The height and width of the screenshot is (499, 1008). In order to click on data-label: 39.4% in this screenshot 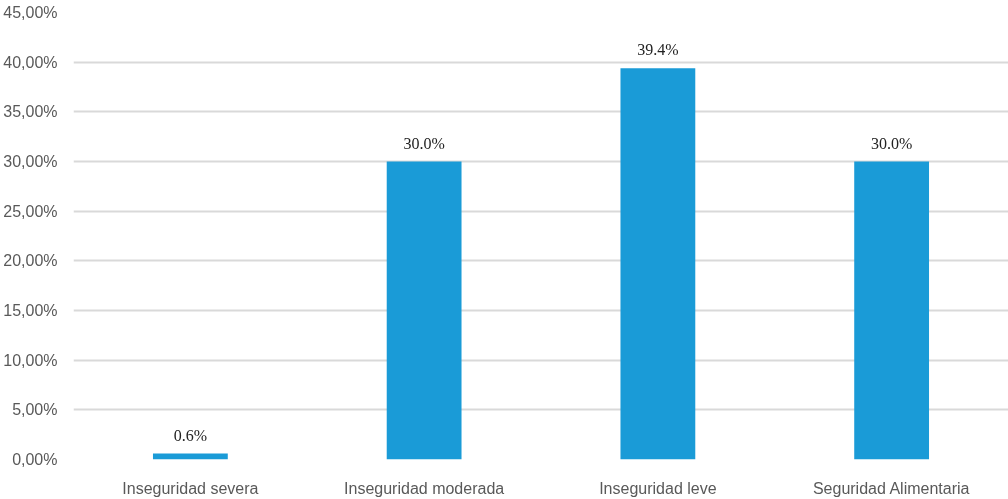, I will do `click(658, 50)`.